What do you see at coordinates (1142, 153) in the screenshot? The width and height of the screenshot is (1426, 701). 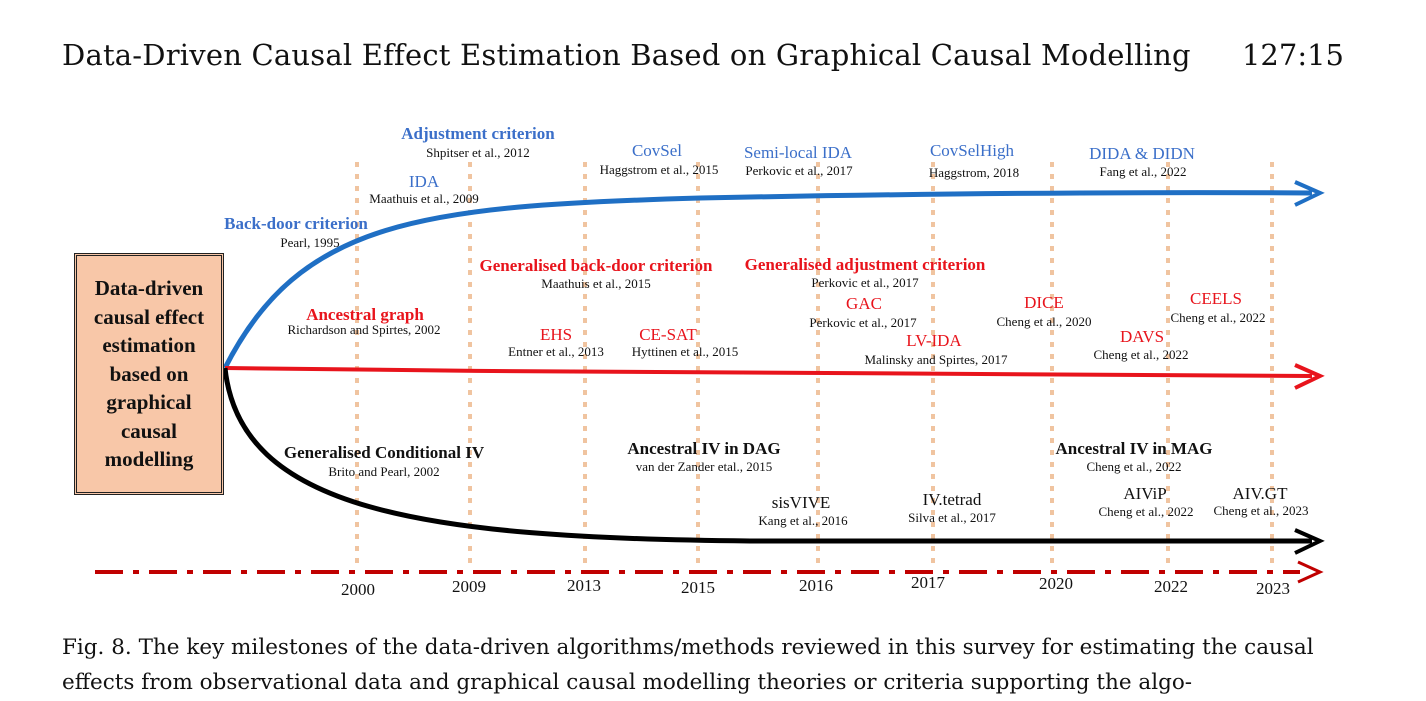 I see `milestone-name: DIDA & DIDN` at bounding box center [1142, 153].